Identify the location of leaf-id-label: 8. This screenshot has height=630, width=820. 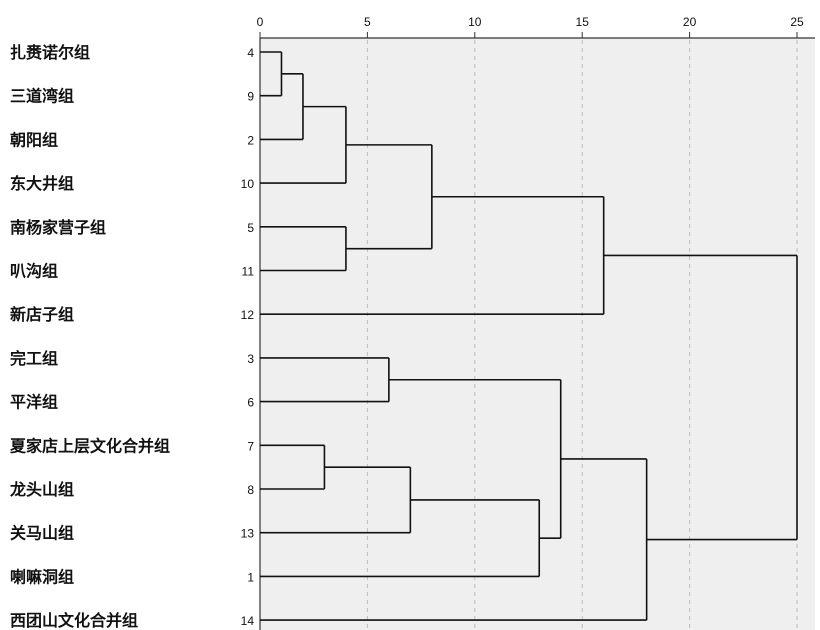
(250, 490).